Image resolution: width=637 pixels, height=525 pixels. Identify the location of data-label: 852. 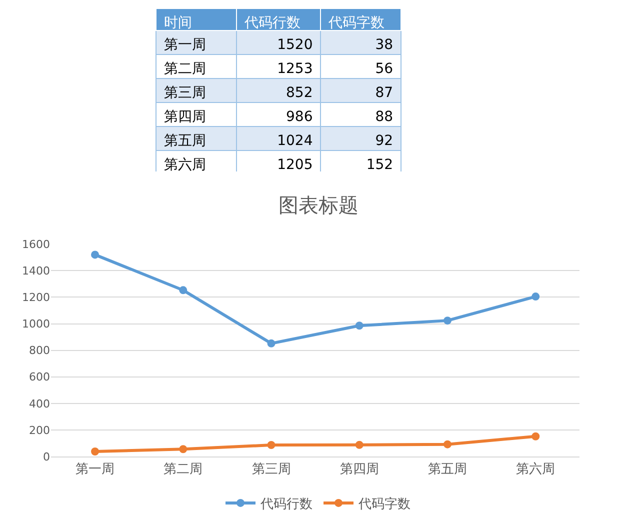
(299, 93).